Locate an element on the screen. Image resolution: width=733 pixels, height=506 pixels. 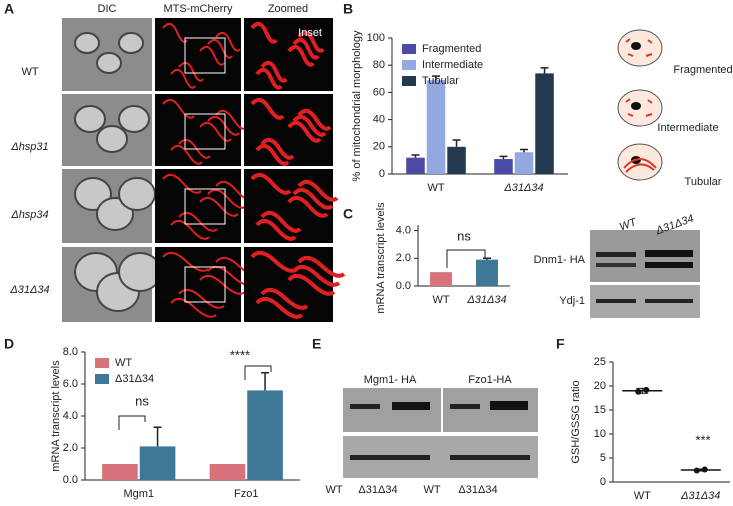
y-tick-label: 40 is located at coordinates (379, 120).